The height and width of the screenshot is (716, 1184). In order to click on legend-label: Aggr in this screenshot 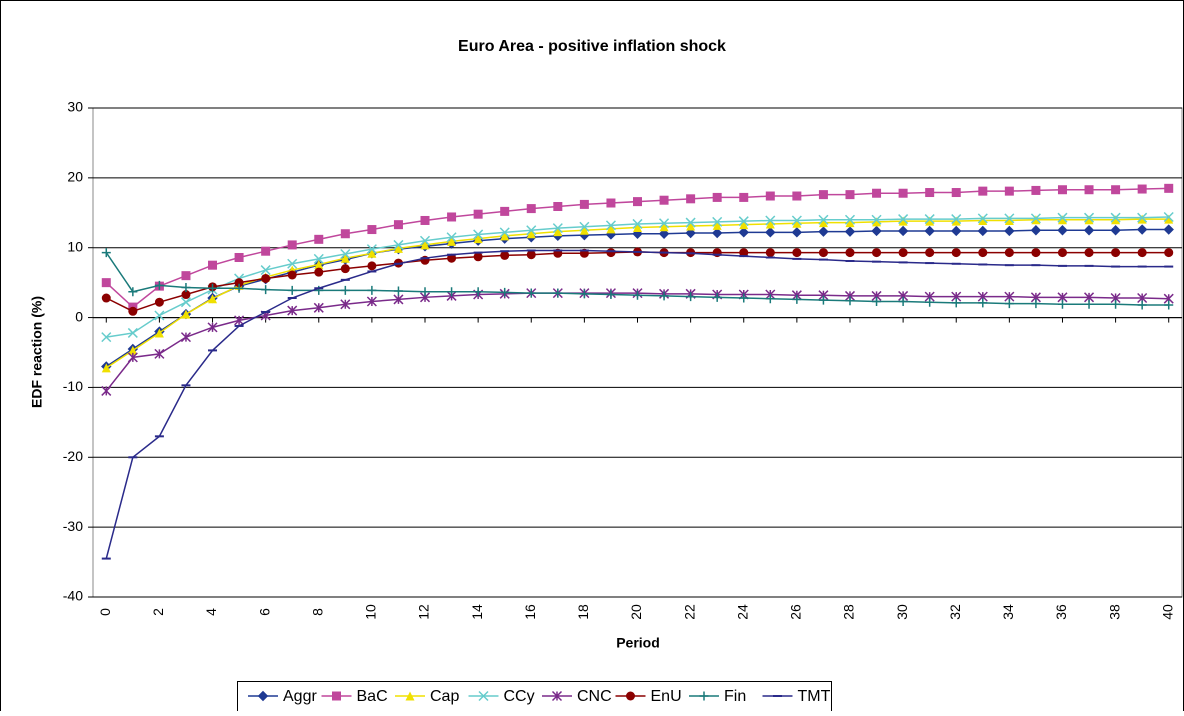, I will do `click(300, 696)`.